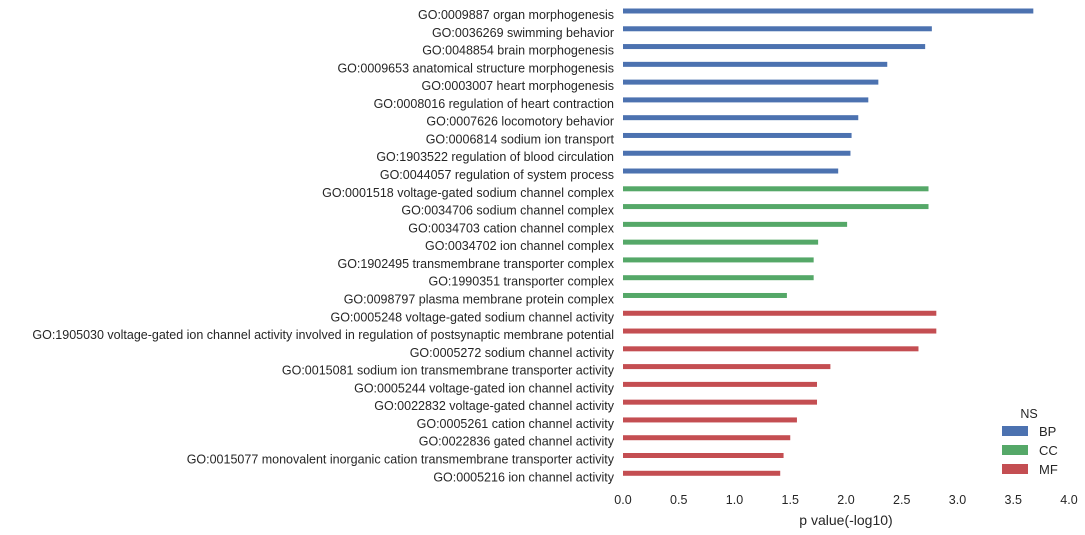 The width and height of the screenshot is (1085, 535). What do you see at coordinates (734, 500) in the screenshot?
I see `x-tick-label: 1.0` at bounding box center [734, 500].